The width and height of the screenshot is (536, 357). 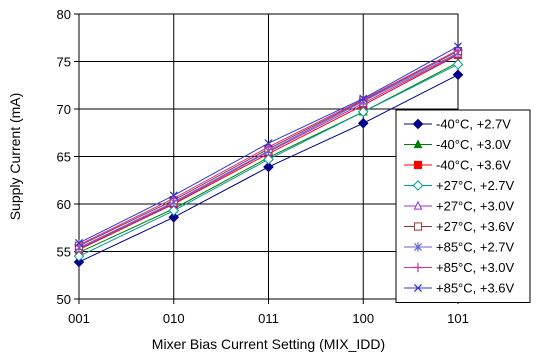 I want to click on legend-item: -40°C, +3.6V, so click(x=457, y=165).